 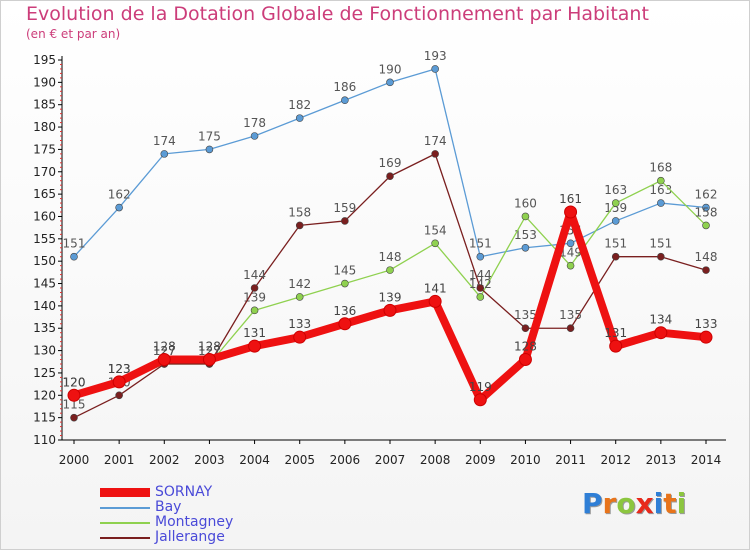 What do you see at coordinates (125, 492) in the screenshot?
I see `legend-swatch` at bounding box center [125, 492].